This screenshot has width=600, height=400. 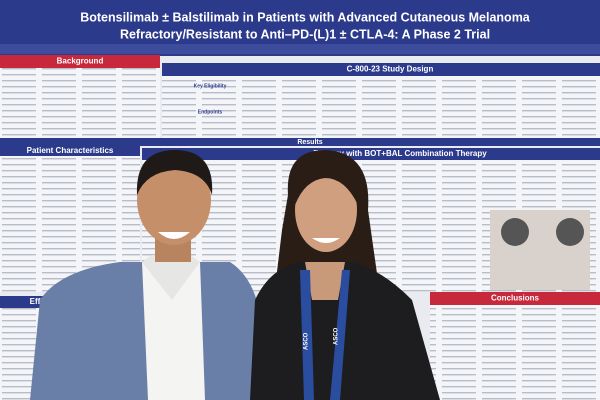 I want to click on label: Key Eligibility, so click(x=210, y=86).